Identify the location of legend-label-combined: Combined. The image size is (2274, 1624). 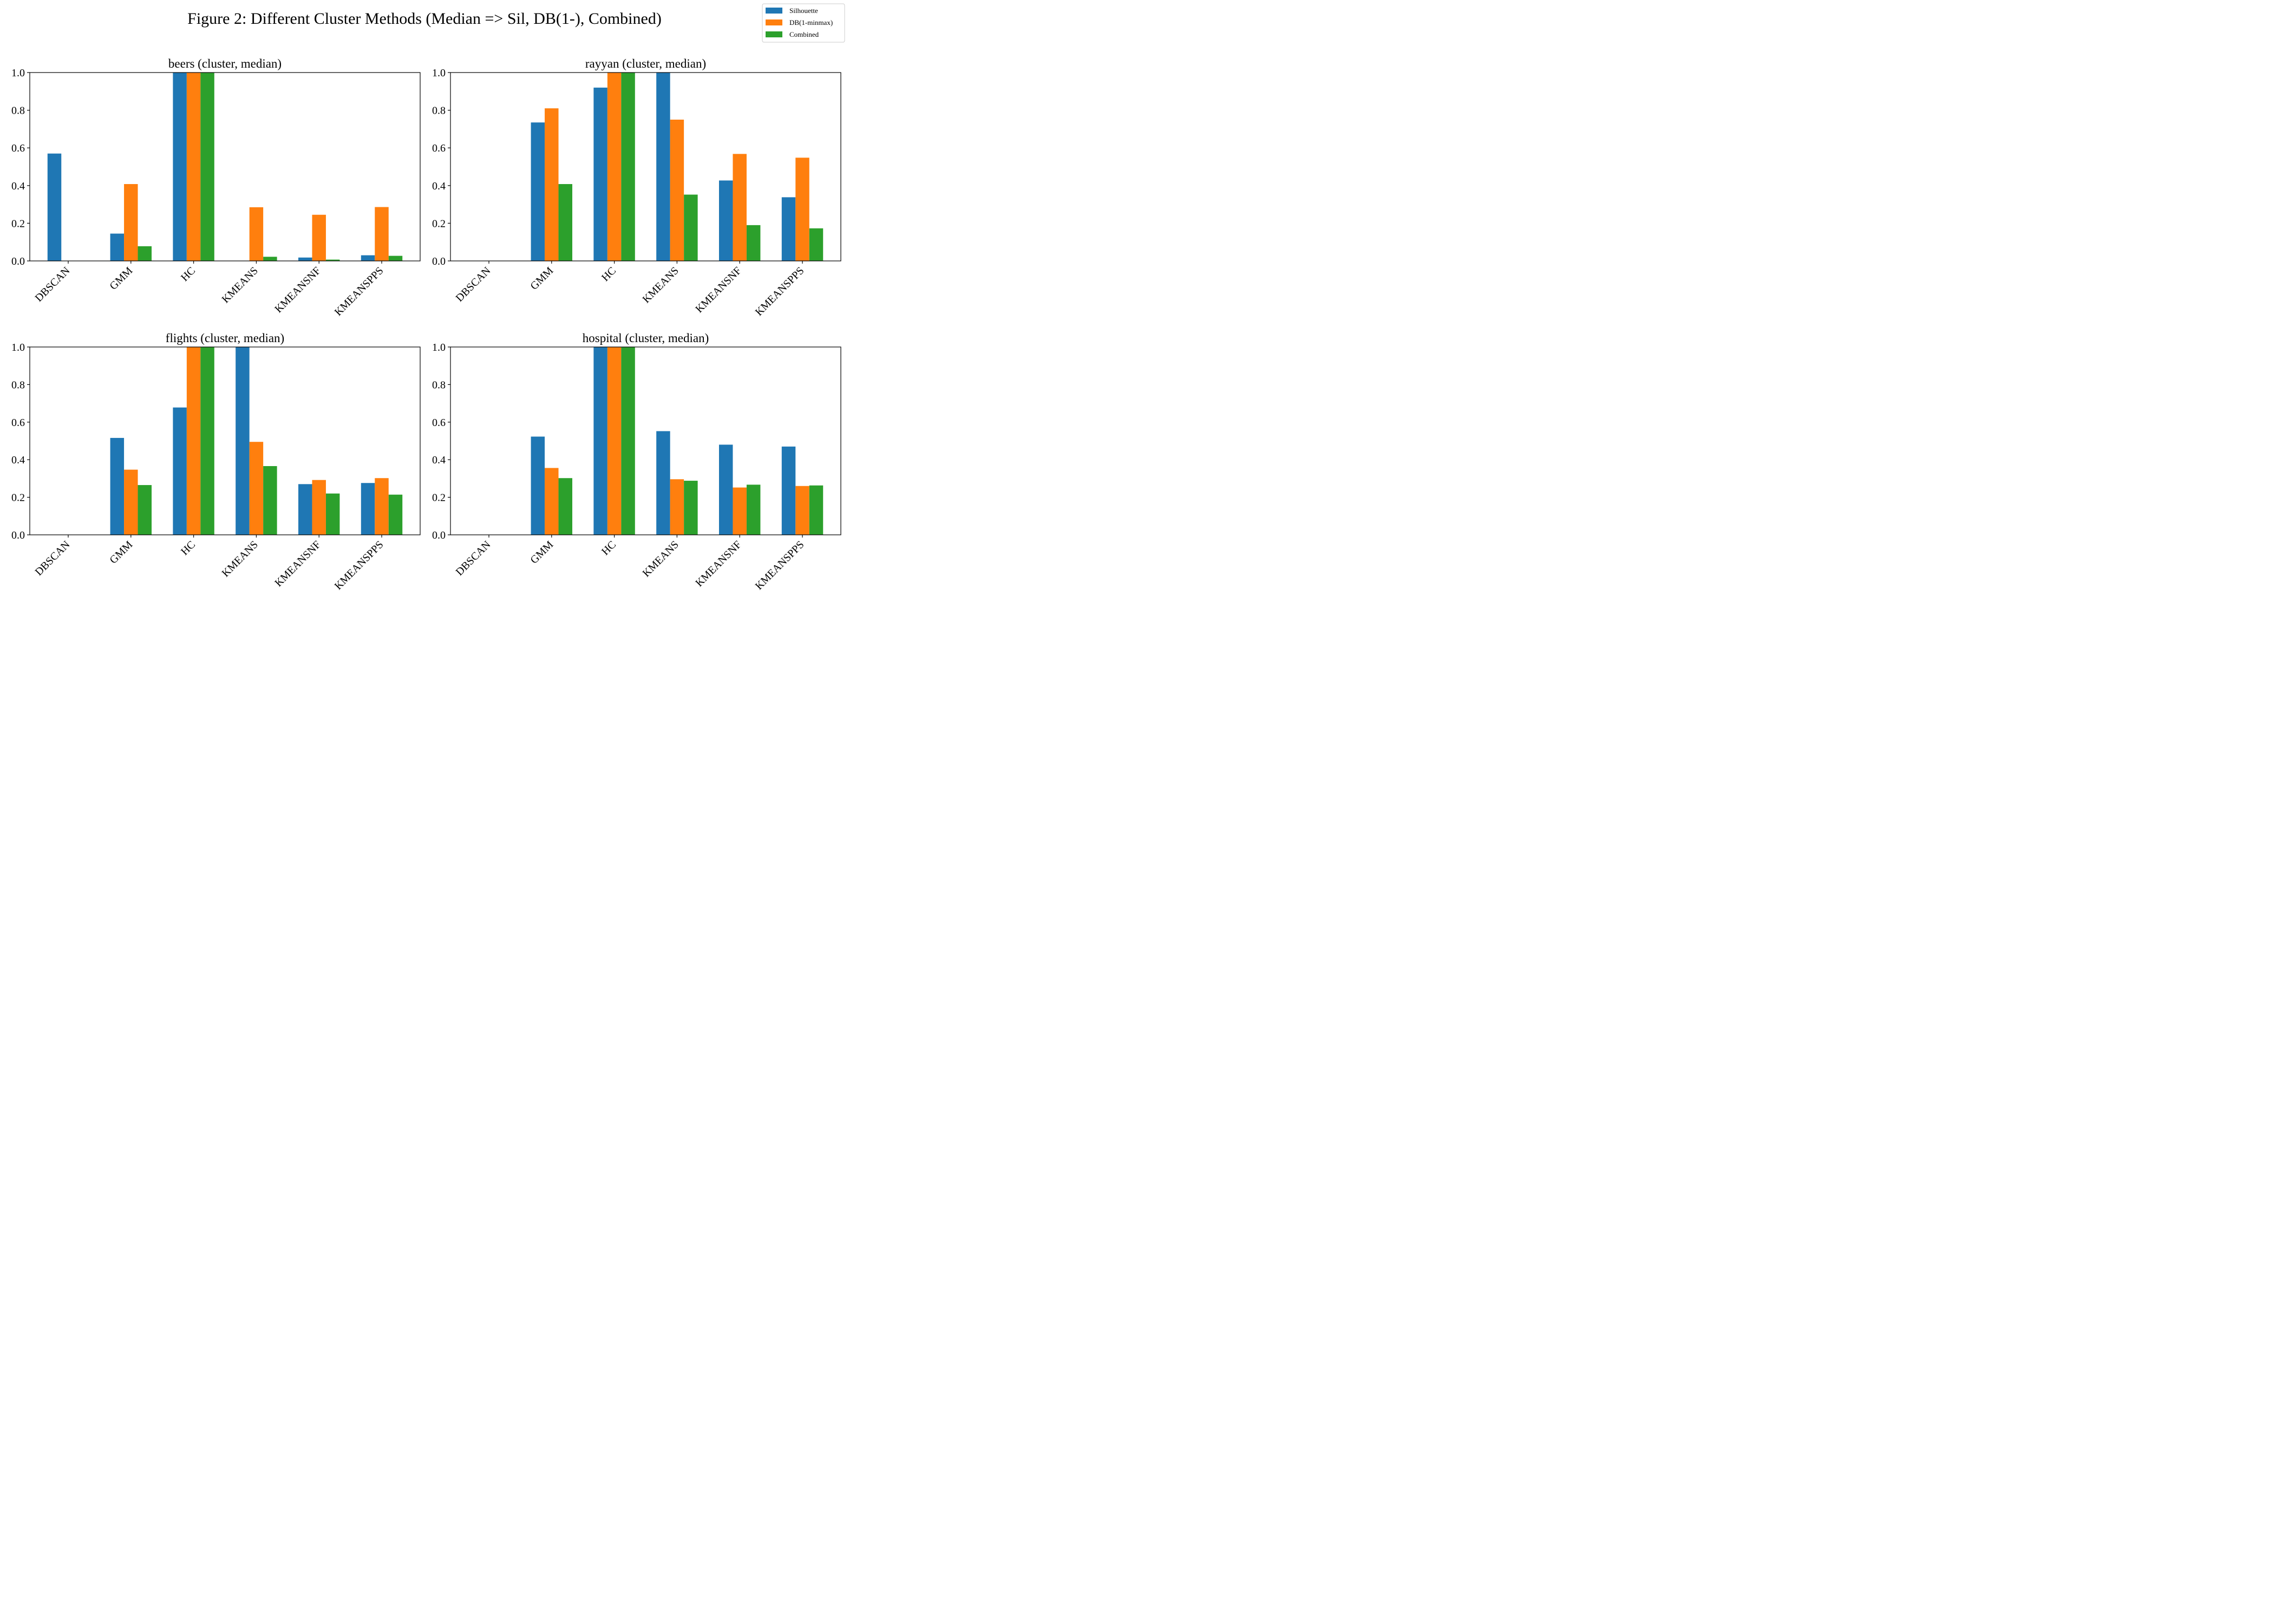
(804, 34).